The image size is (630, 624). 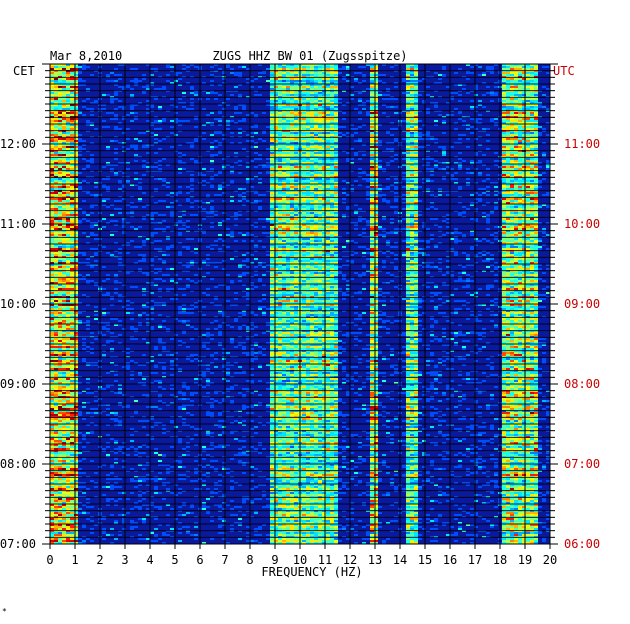 What do you see at coordinates (274, 560) in the screenshot?
I see `x-tick-label: 9` at bounding box center [274, 560].